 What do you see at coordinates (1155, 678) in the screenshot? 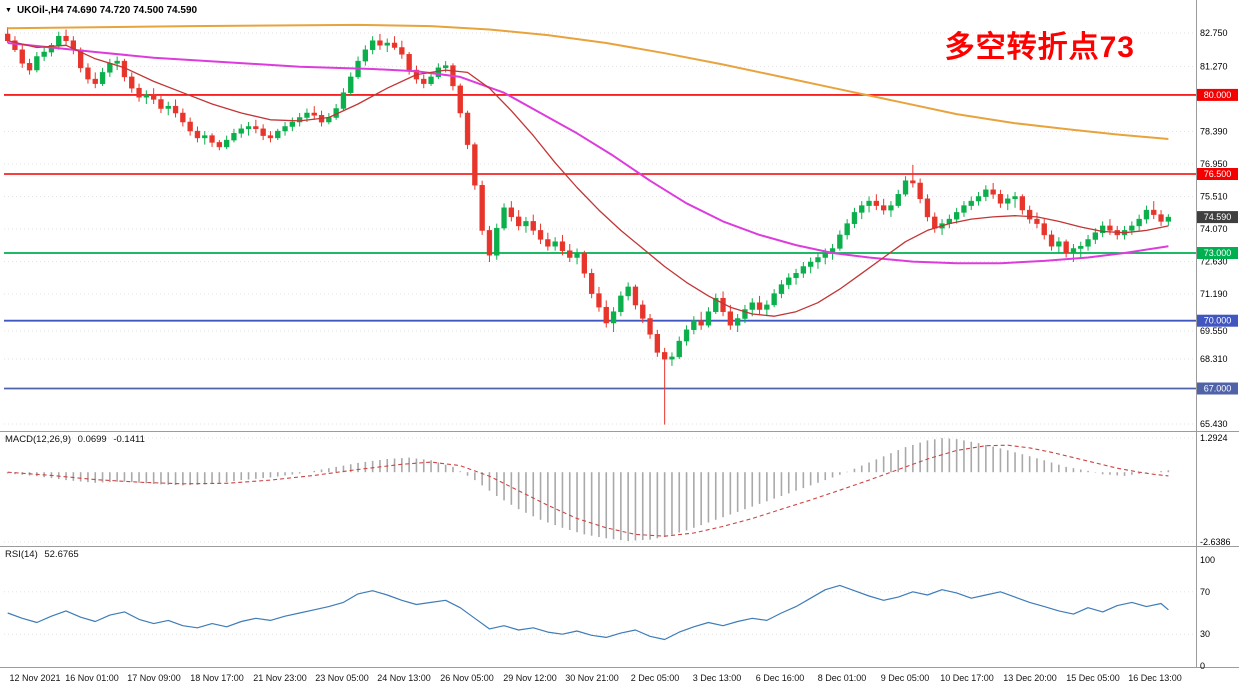
I see `time-axis-label: 16 Dec 13:00` at bounding box center [1155, 678].